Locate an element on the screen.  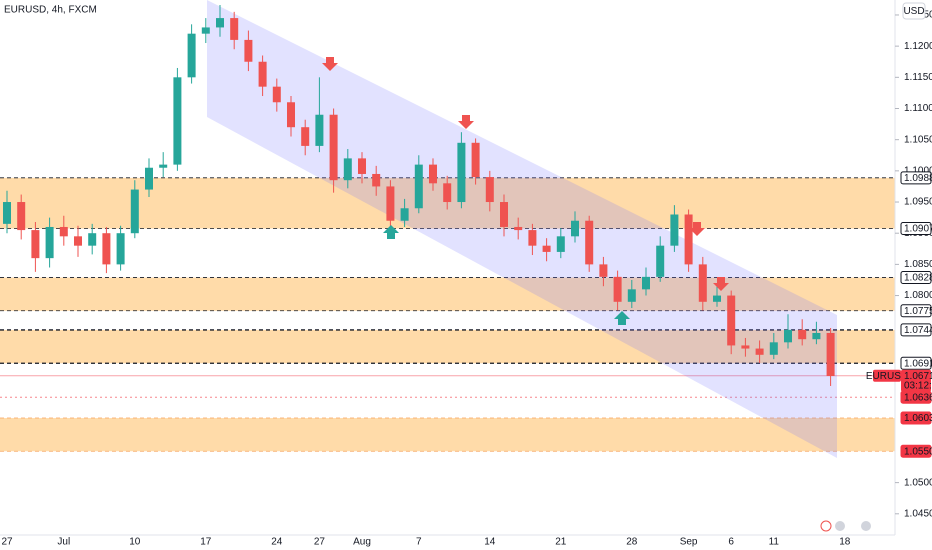
zone-label: 1.08289 is located at coordinates (918, 278).